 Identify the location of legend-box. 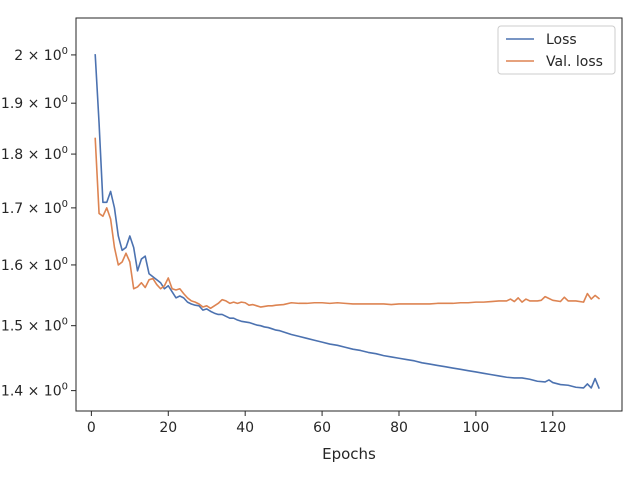
(556, 50).